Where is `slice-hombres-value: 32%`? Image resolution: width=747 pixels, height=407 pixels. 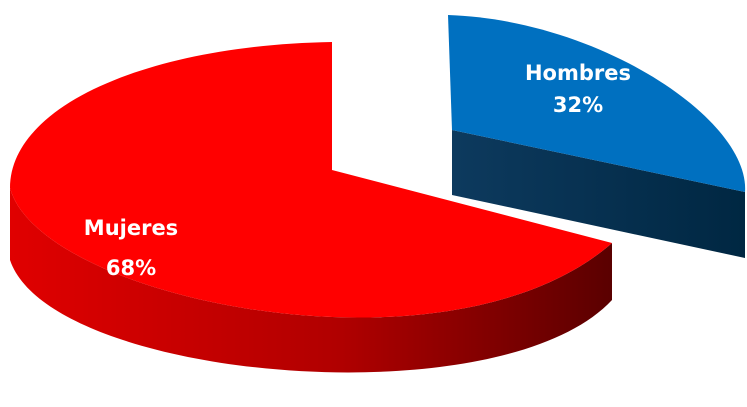
slice-hombres-value: 32% is located at coordinates (578, 105).